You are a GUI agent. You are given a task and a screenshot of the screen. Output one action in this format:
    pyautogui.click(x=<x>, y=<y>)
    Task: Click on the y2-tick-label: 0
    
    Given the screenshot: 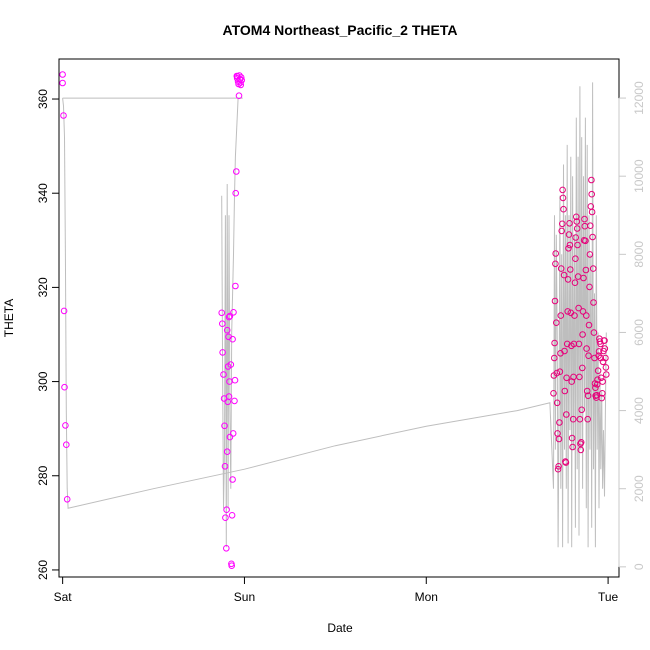 What is the action you would take?
    pyautogui.click(x=639, y=566)
    